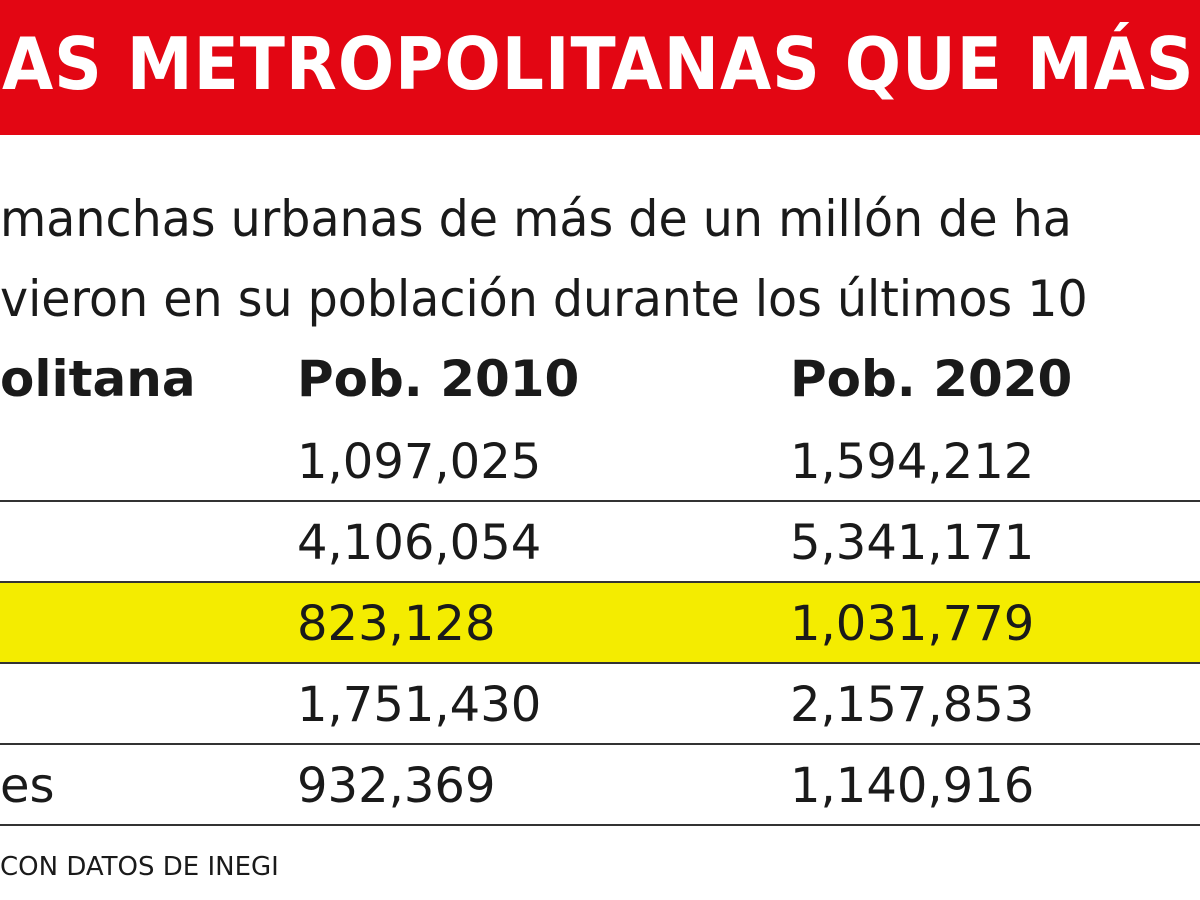  I want to click on cell: 4,106,054, so click(419, 543).